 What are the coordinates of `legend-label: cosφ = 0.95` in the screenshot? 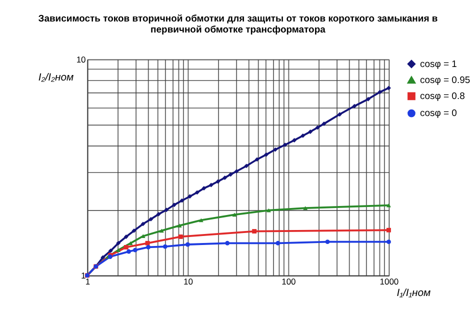 It's located at (445, 80).